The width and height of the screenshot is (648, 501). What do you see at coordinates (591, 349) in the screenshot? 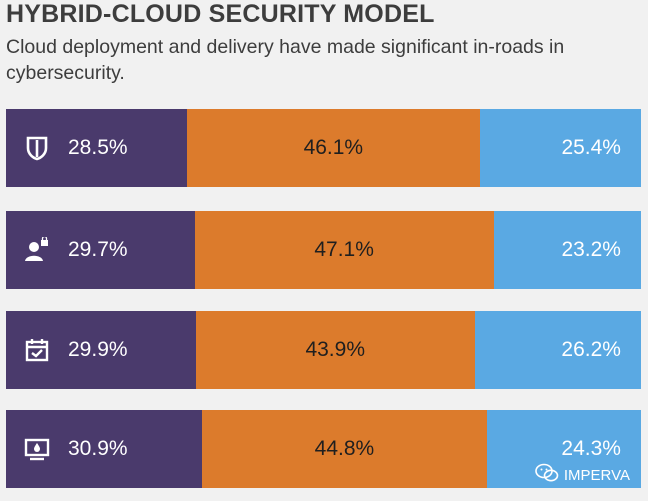
I see `data-label: 26.2%` at bounding box center [591, 349].